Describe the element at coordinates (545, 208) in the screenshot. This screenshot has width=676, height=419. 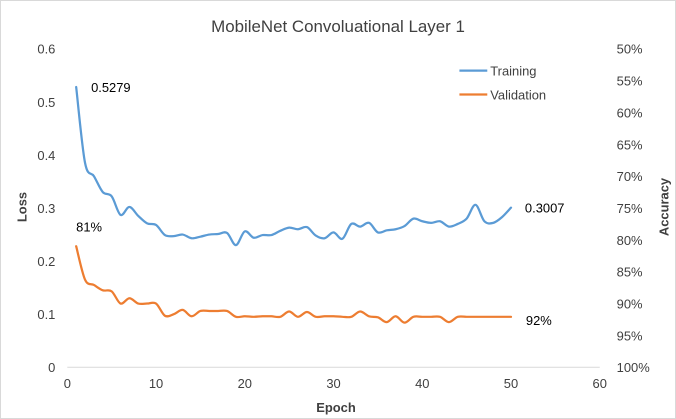
I see `data-label: 0.3007` at that location.